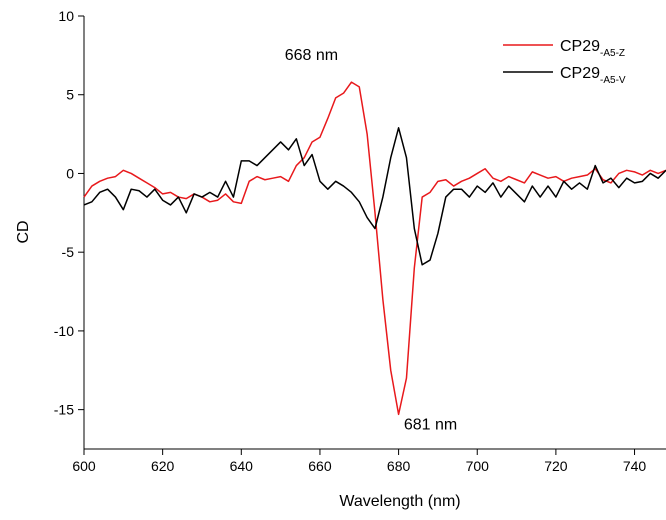  I want to click on legend-label: CP29-A5-Z, so click(592, 48).